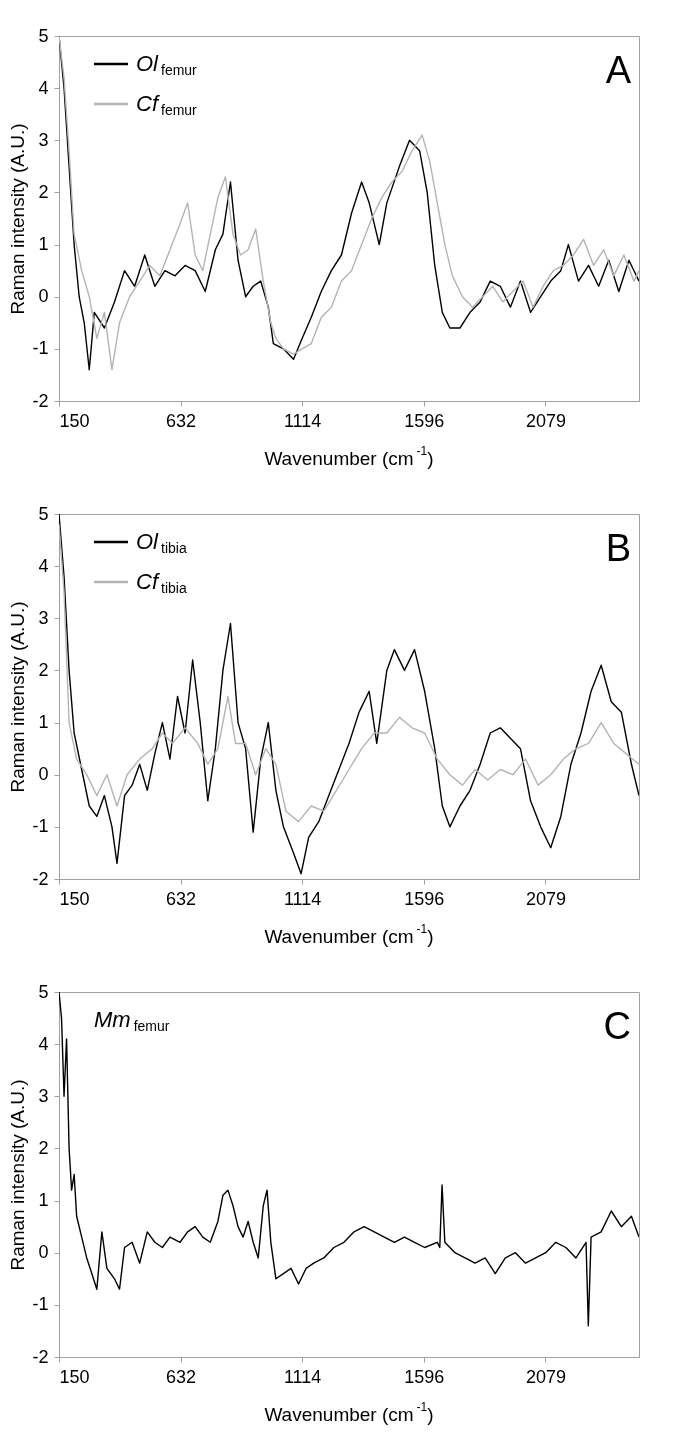  Describe the element at coordinates (618, 548) in the screenshot. I see `chart-title: B` at that location.